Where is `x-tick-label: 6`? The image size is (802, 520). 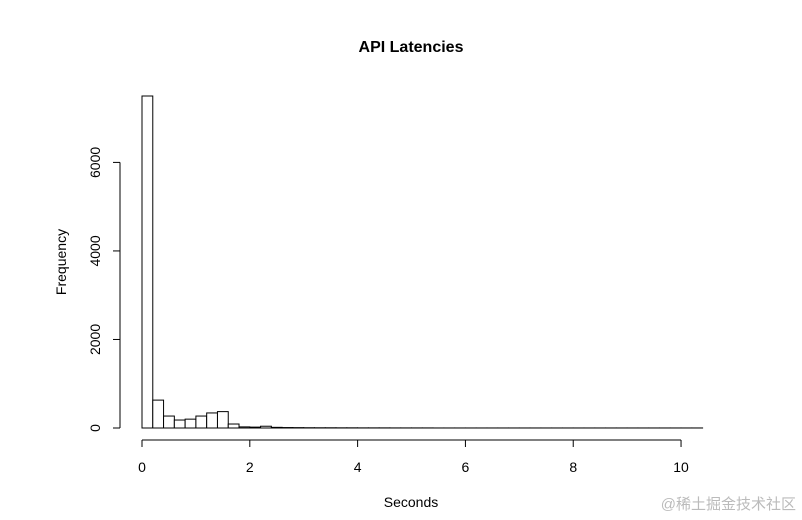 x-tick-label: 6 is located at coordinates (466, 467).